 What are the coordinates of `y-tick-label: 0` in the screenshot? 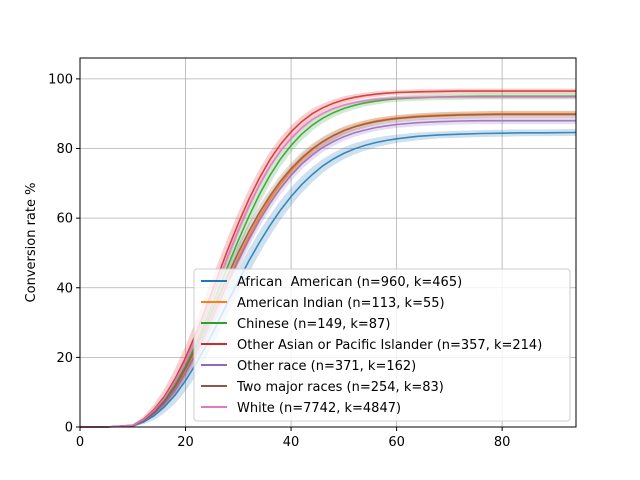 It's located at (69, 428).